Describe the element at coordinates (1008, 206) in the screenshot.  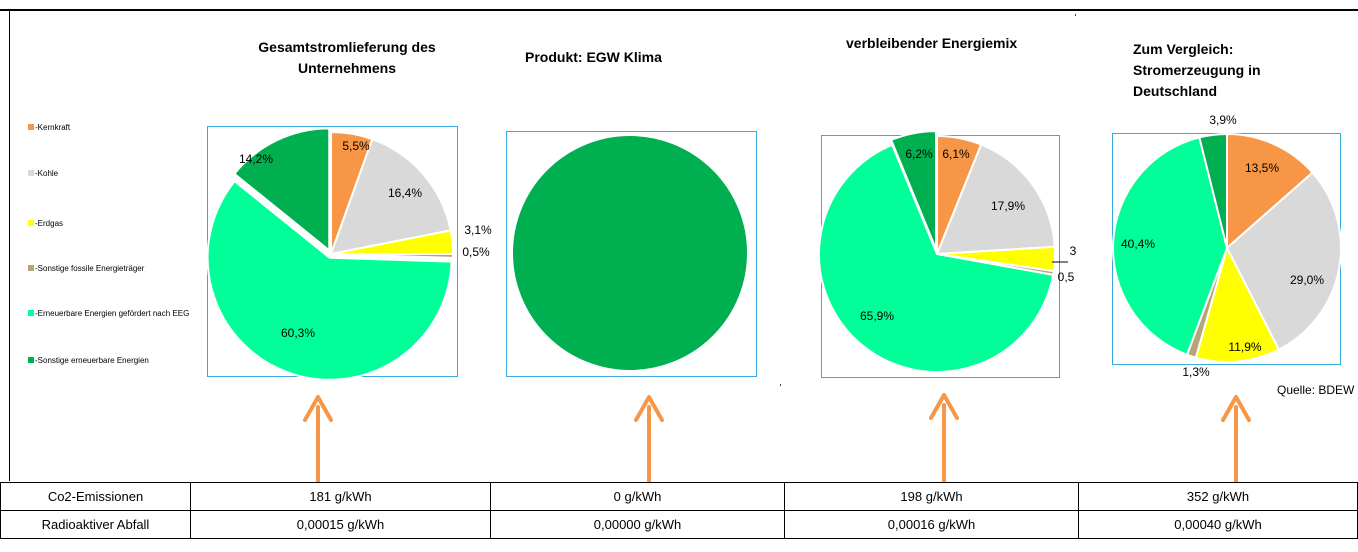
I see `pie-label-3-2: 17,9%` at that location.